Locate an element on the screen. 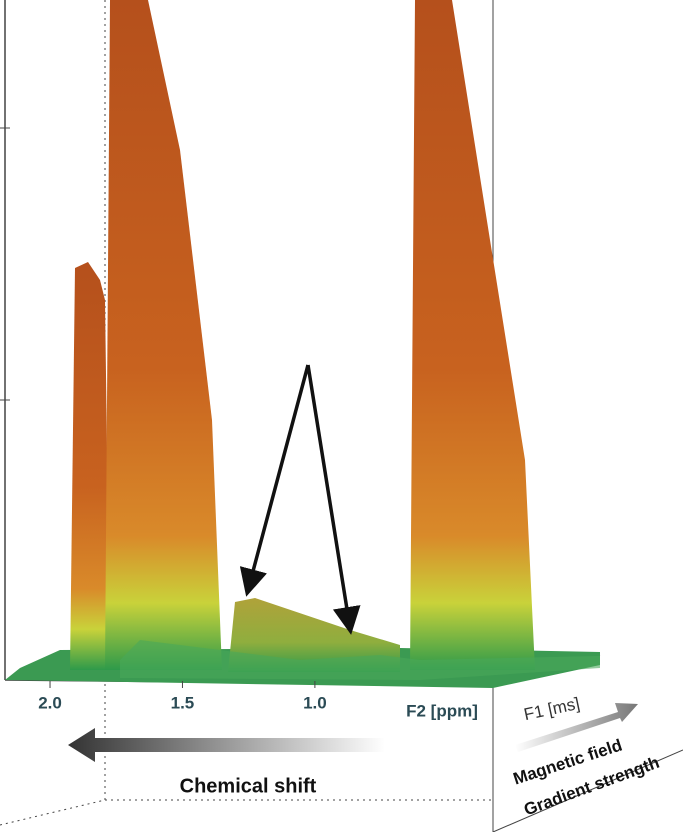 The height and width of the screenshot is (832, 683). field-arrow is located at coordinates (576, 727).